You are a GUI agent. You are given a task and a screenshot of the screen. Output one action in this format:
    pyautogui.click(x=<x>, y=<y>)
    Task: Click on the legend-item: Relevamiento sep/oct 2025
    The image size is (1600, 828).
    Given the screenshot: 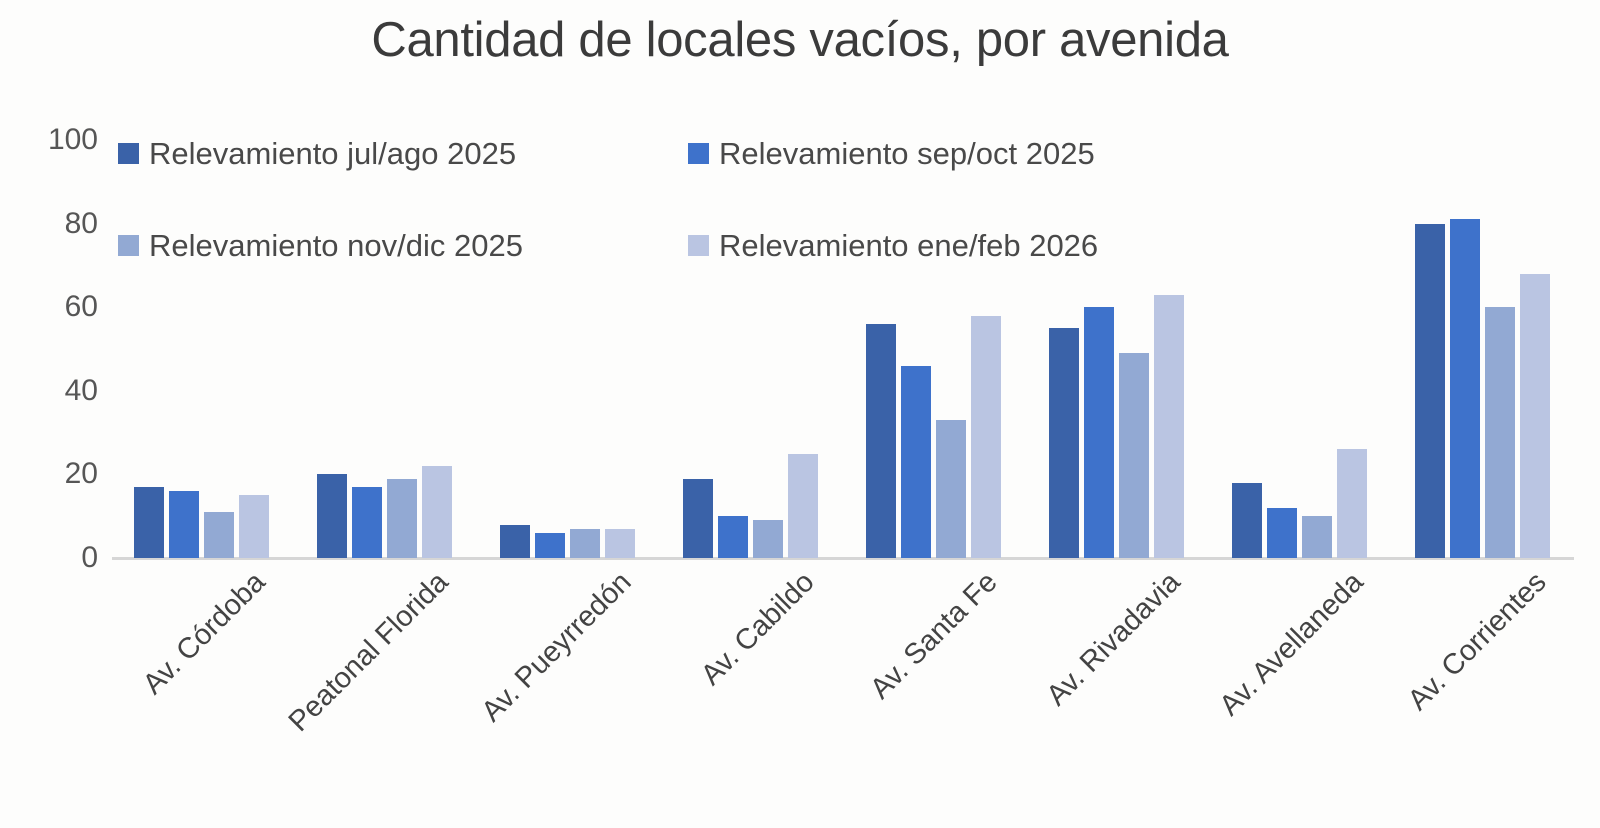 What is the action you would take?
    pyautogui.click(x=958, y=153)
    